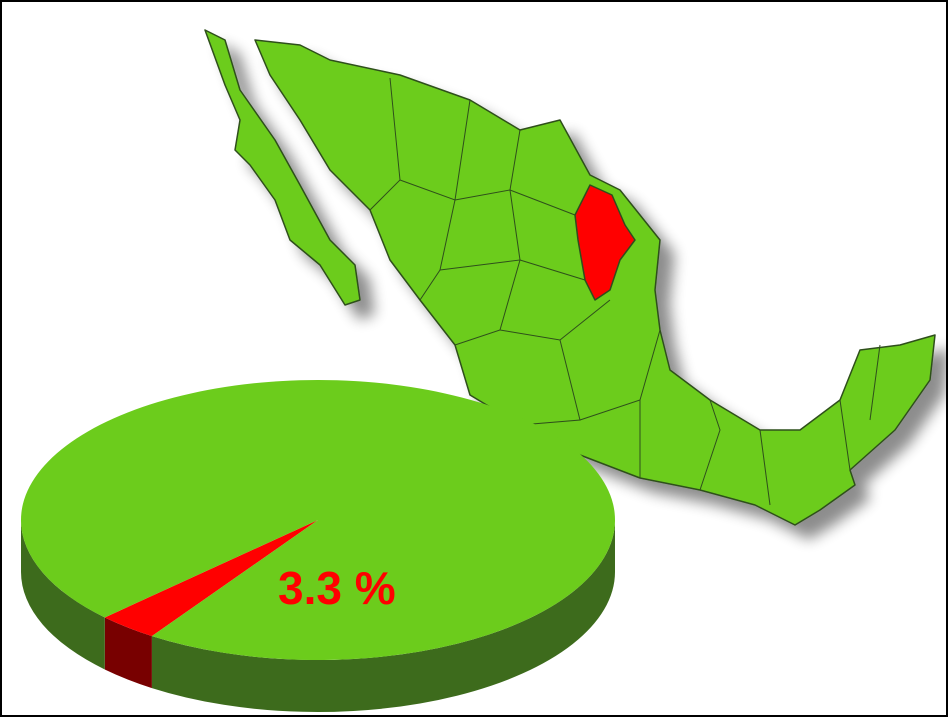 This screenshot has width=948, height=717. Describe the element at coordinates (605, 242) in the screenshot. I see `highlighted-state` at that location.